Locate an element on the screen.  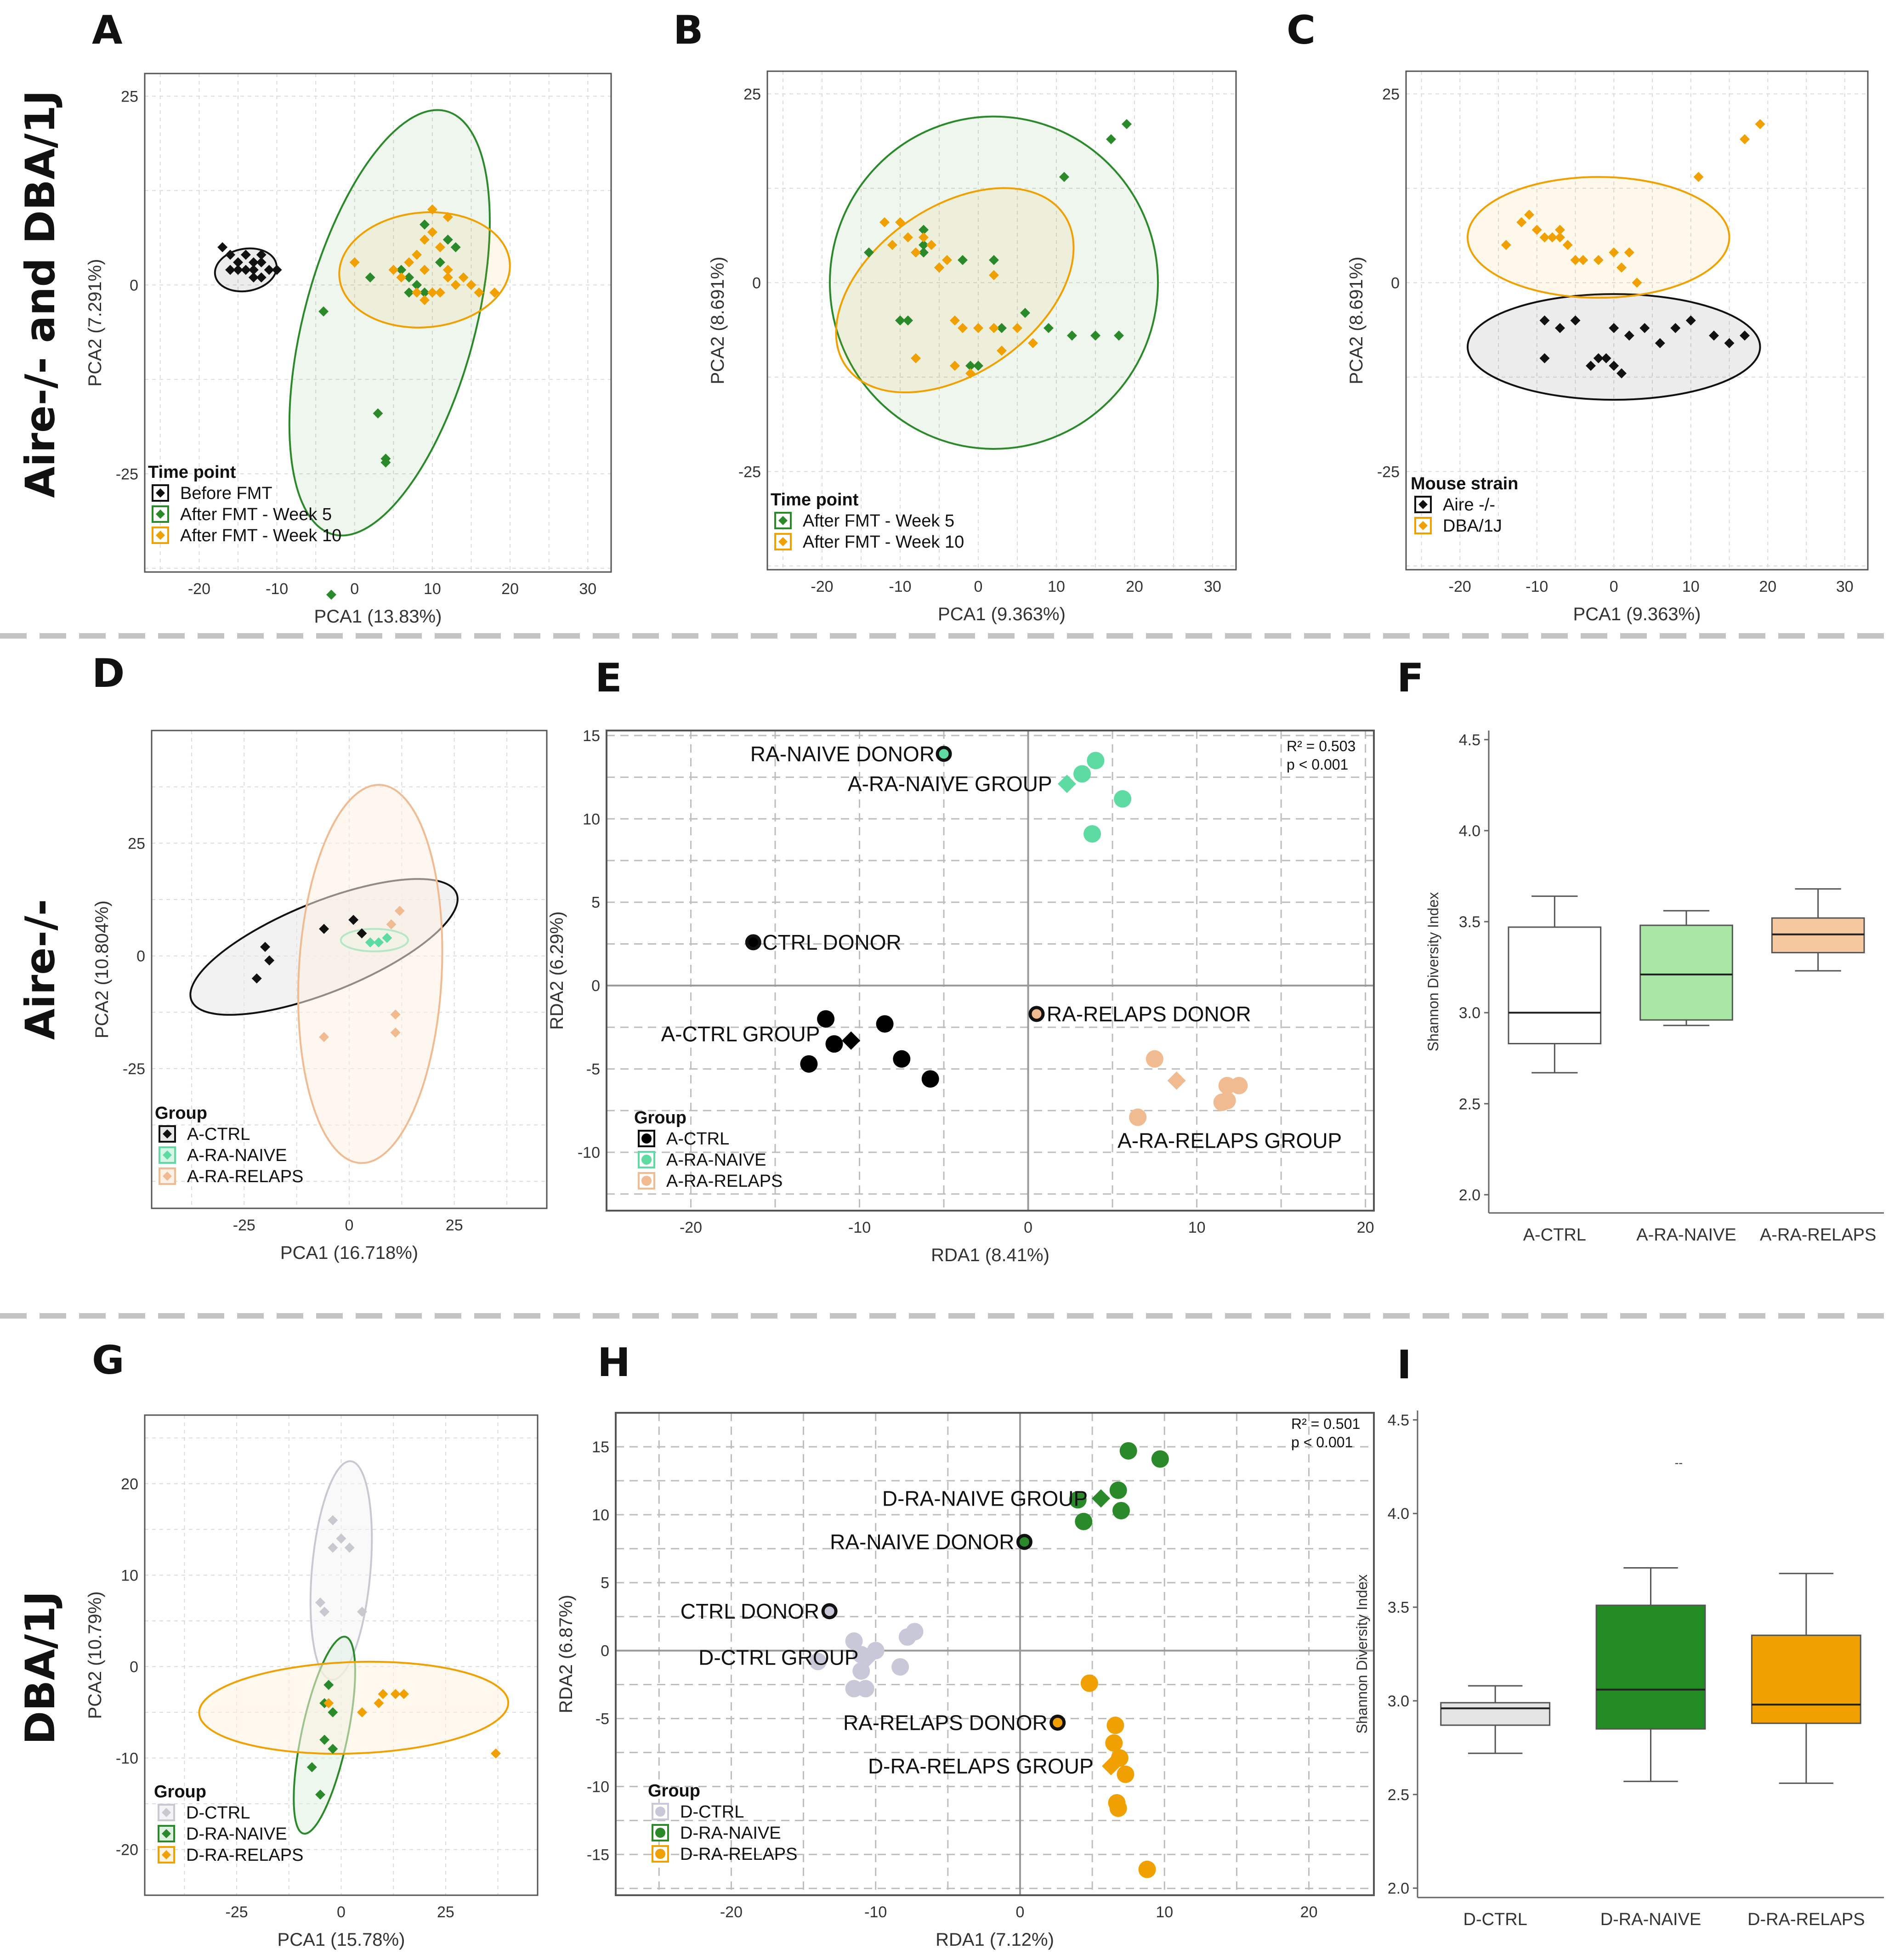
legend-label: D-RA-RELAPS is located at coordinates (245, 1856).